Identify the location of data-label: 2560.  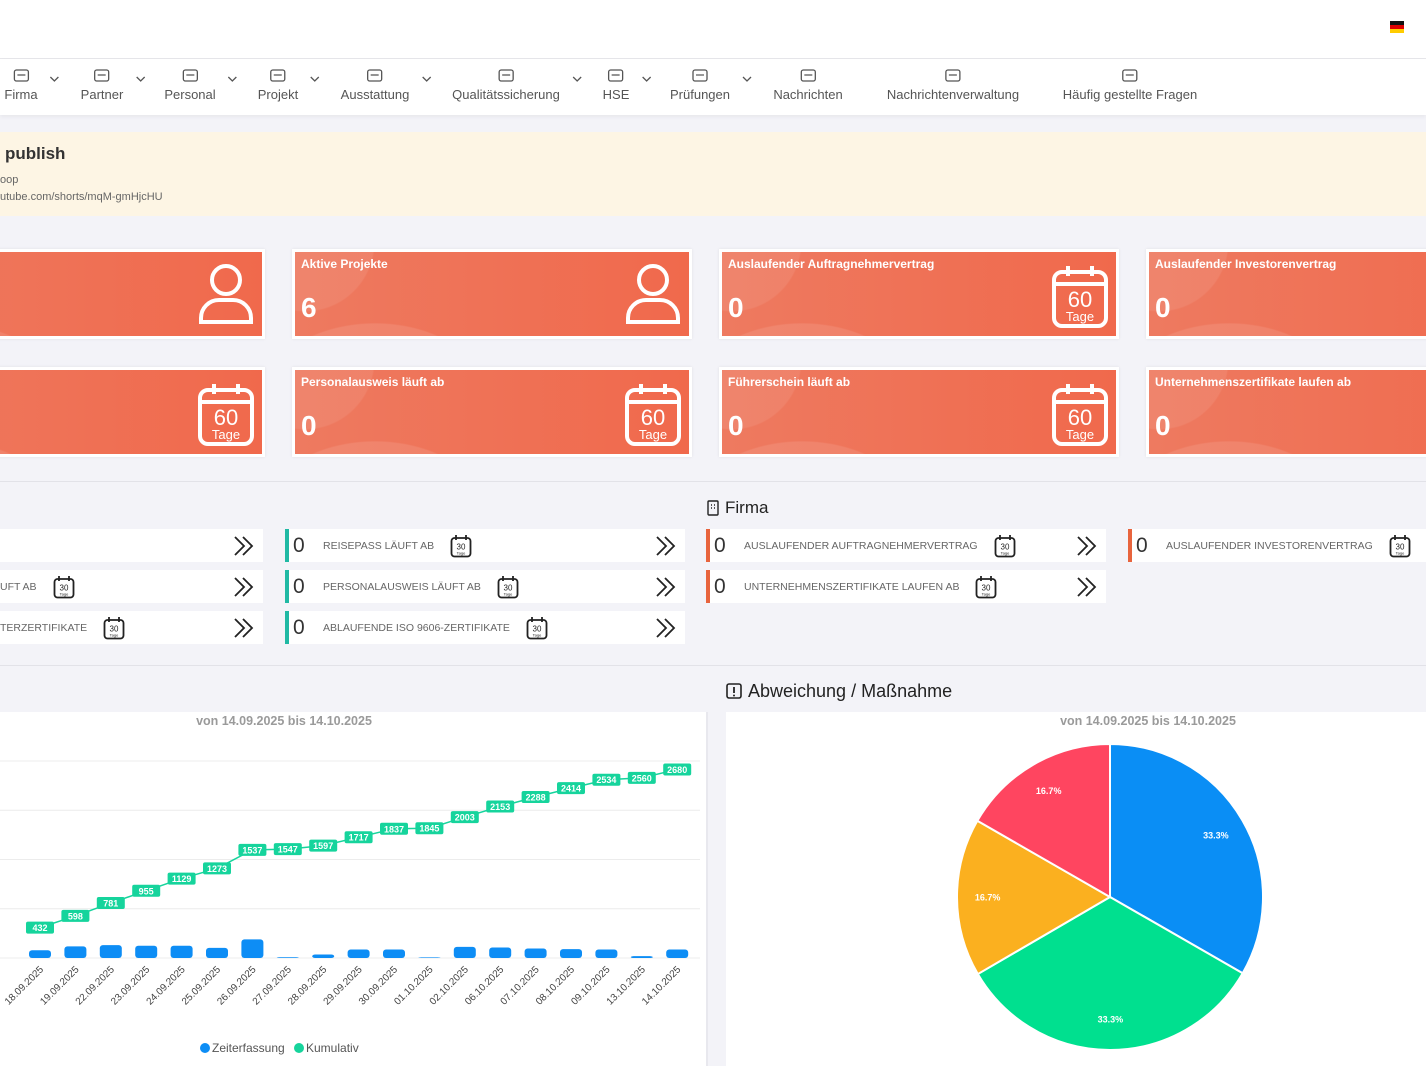
(642, 778).